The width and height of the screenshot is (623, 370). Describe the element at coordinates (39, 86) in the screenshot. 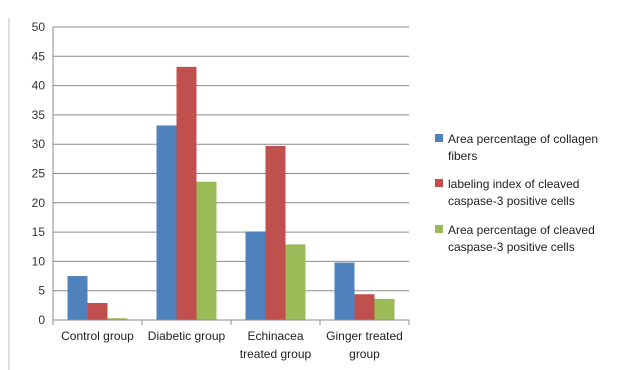

I see `y-tick-label: 40` at that location.